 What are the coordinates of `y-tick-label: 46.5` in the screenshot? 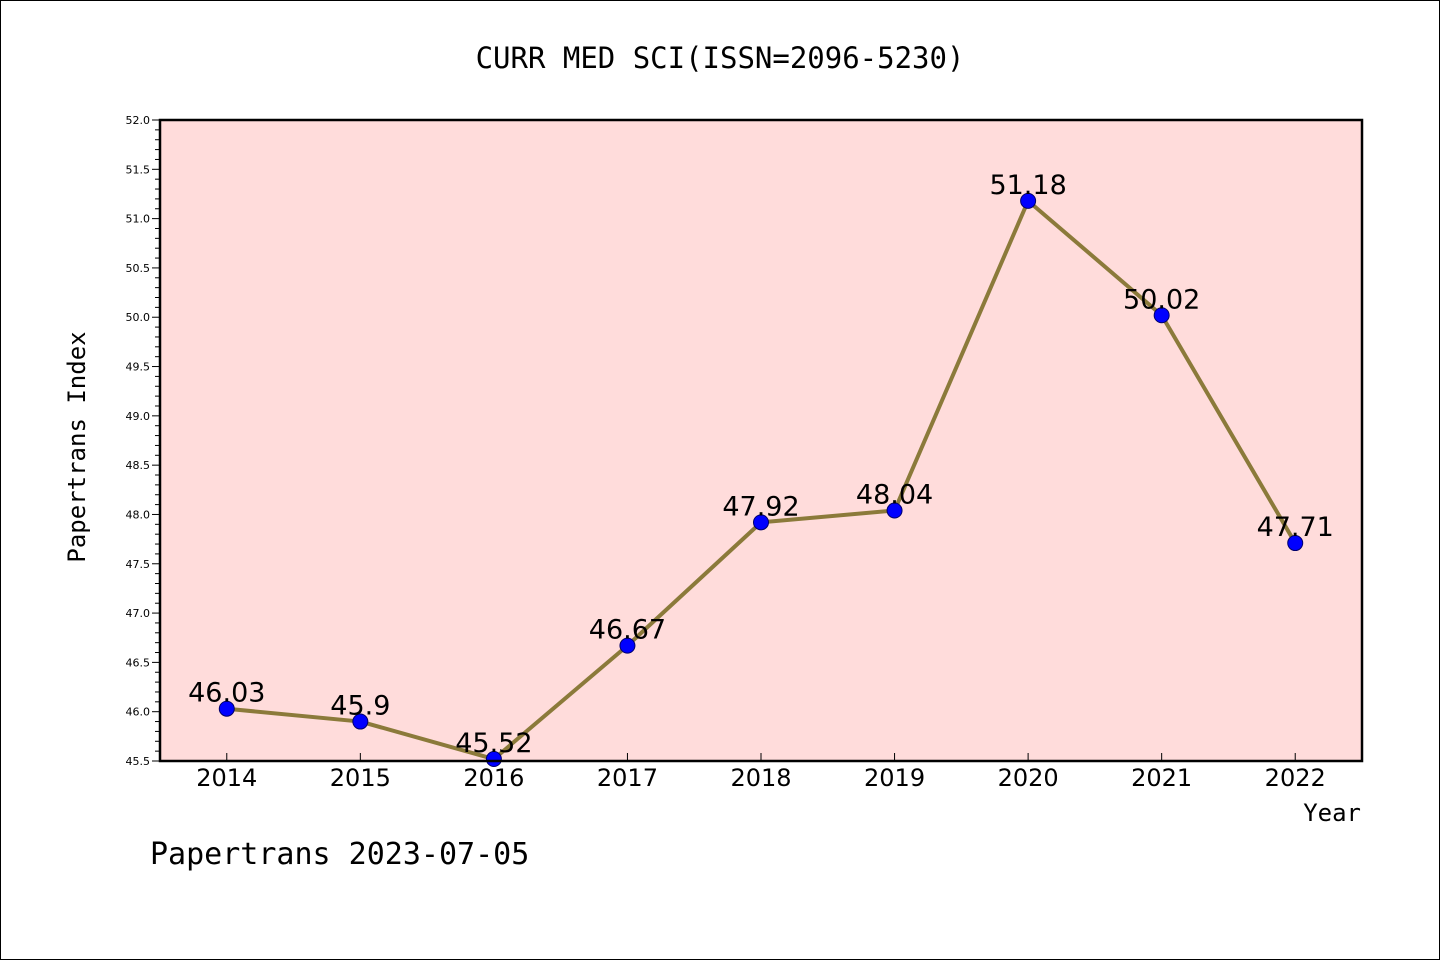 It's located at (138, 662).